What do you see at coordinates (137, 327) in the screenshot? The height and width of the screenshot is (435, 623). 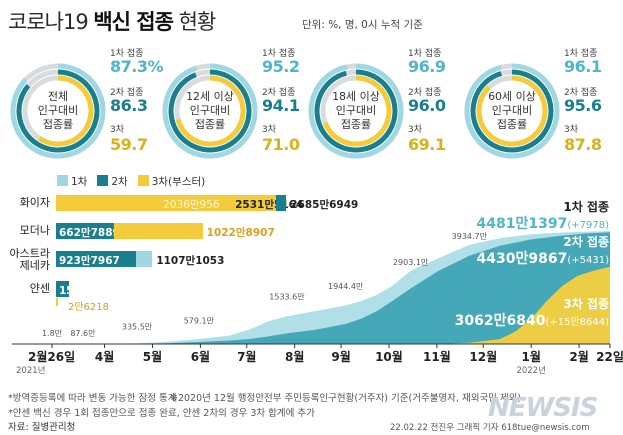 I see `annotation-2: 335.5만` at bounding box center [137, 327].